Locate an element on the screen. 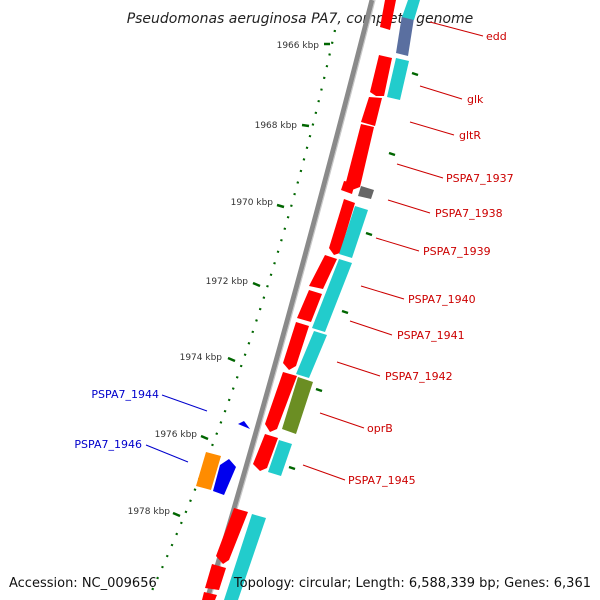 The height and width of the screenshot is (600, 600). gene-label-edd: edd is located at coordinates (496, 36).